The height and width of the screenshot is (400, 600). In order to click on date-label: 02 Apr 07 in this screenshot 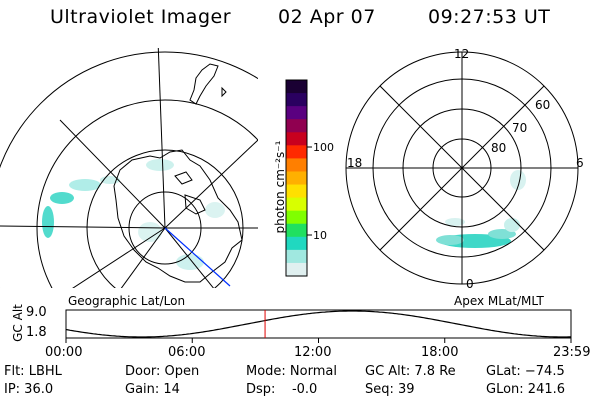, I will do `click(327, 17)`.